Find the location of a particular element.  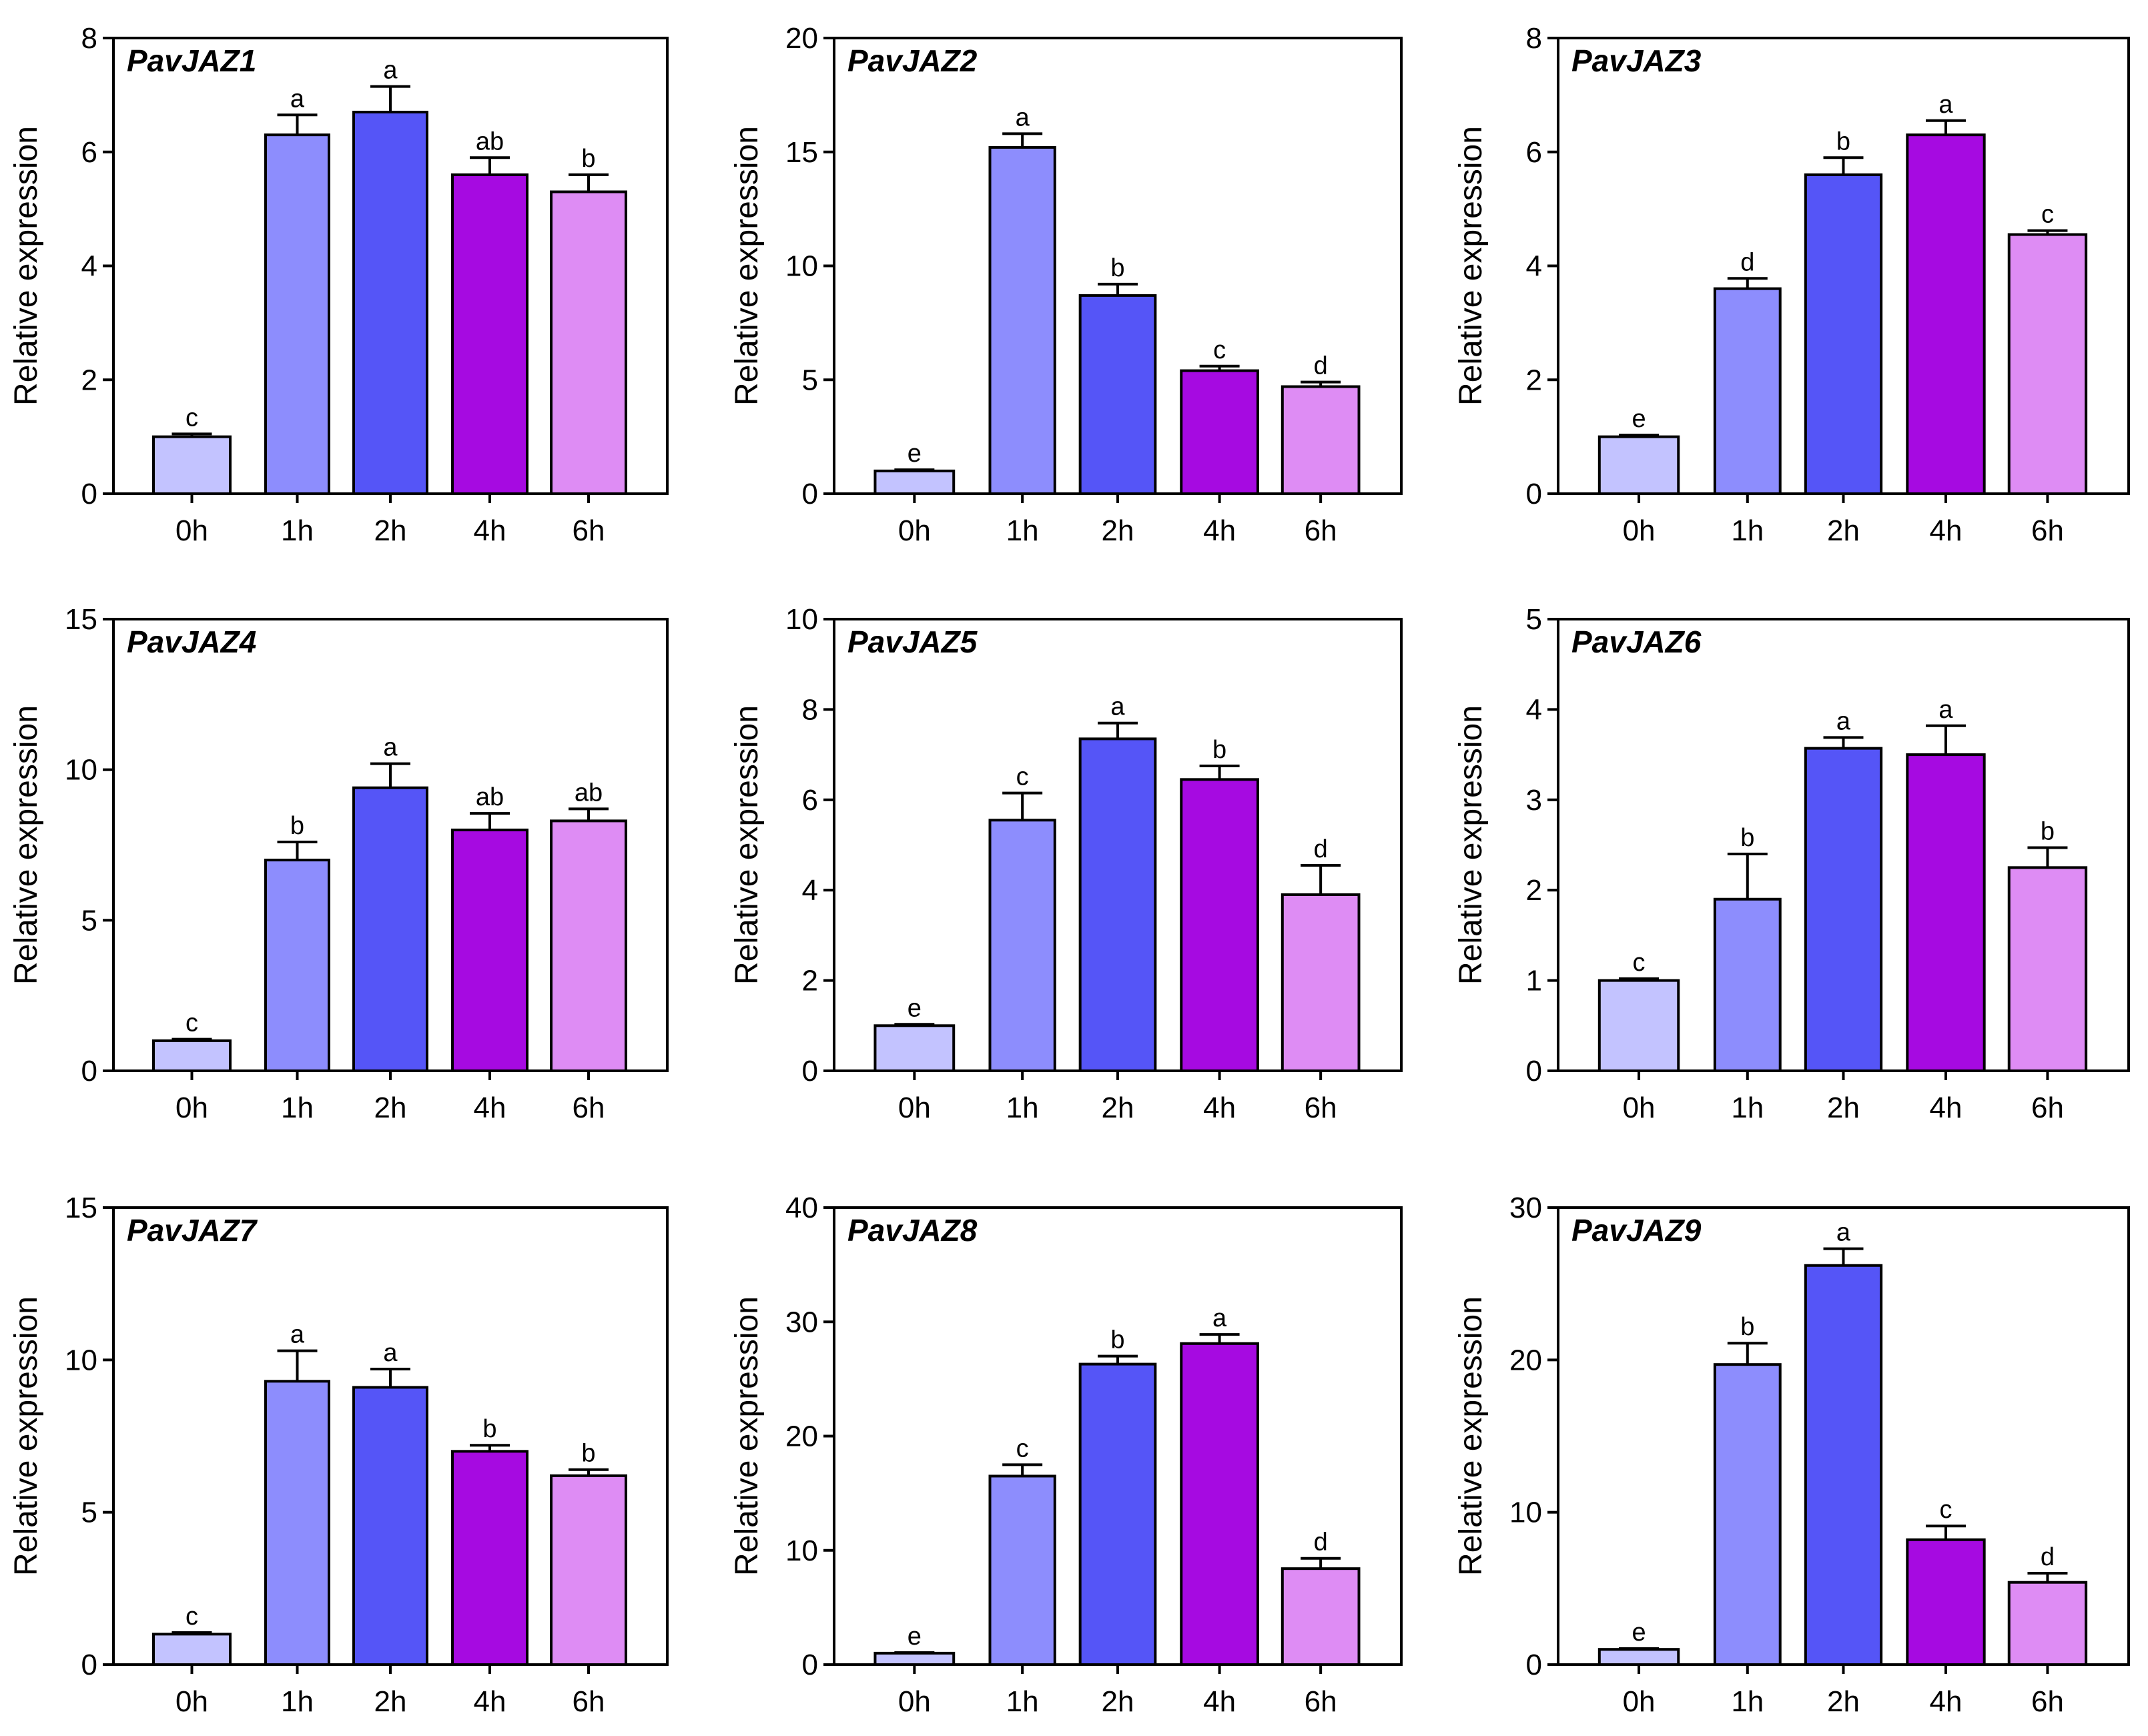

y-tick-label: 10 is located at coordinates (81, 770).